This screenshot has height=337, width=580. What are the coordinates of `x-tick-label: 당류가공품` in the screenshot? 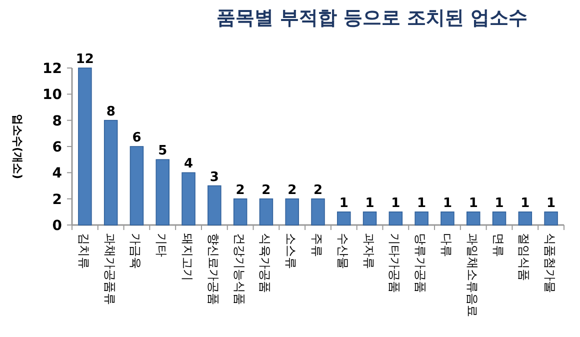 It's located at (421, 263).